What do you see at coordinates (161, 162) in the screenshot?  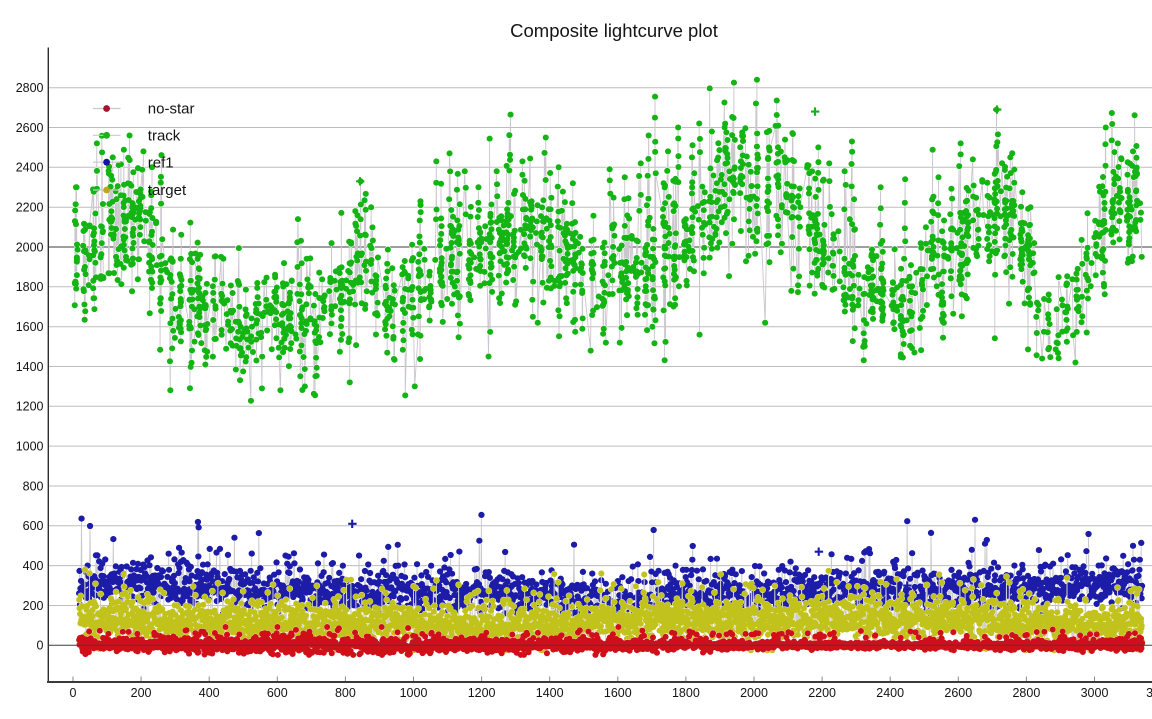 I see `svg-text: ref1` at bounding box center [161, 162].